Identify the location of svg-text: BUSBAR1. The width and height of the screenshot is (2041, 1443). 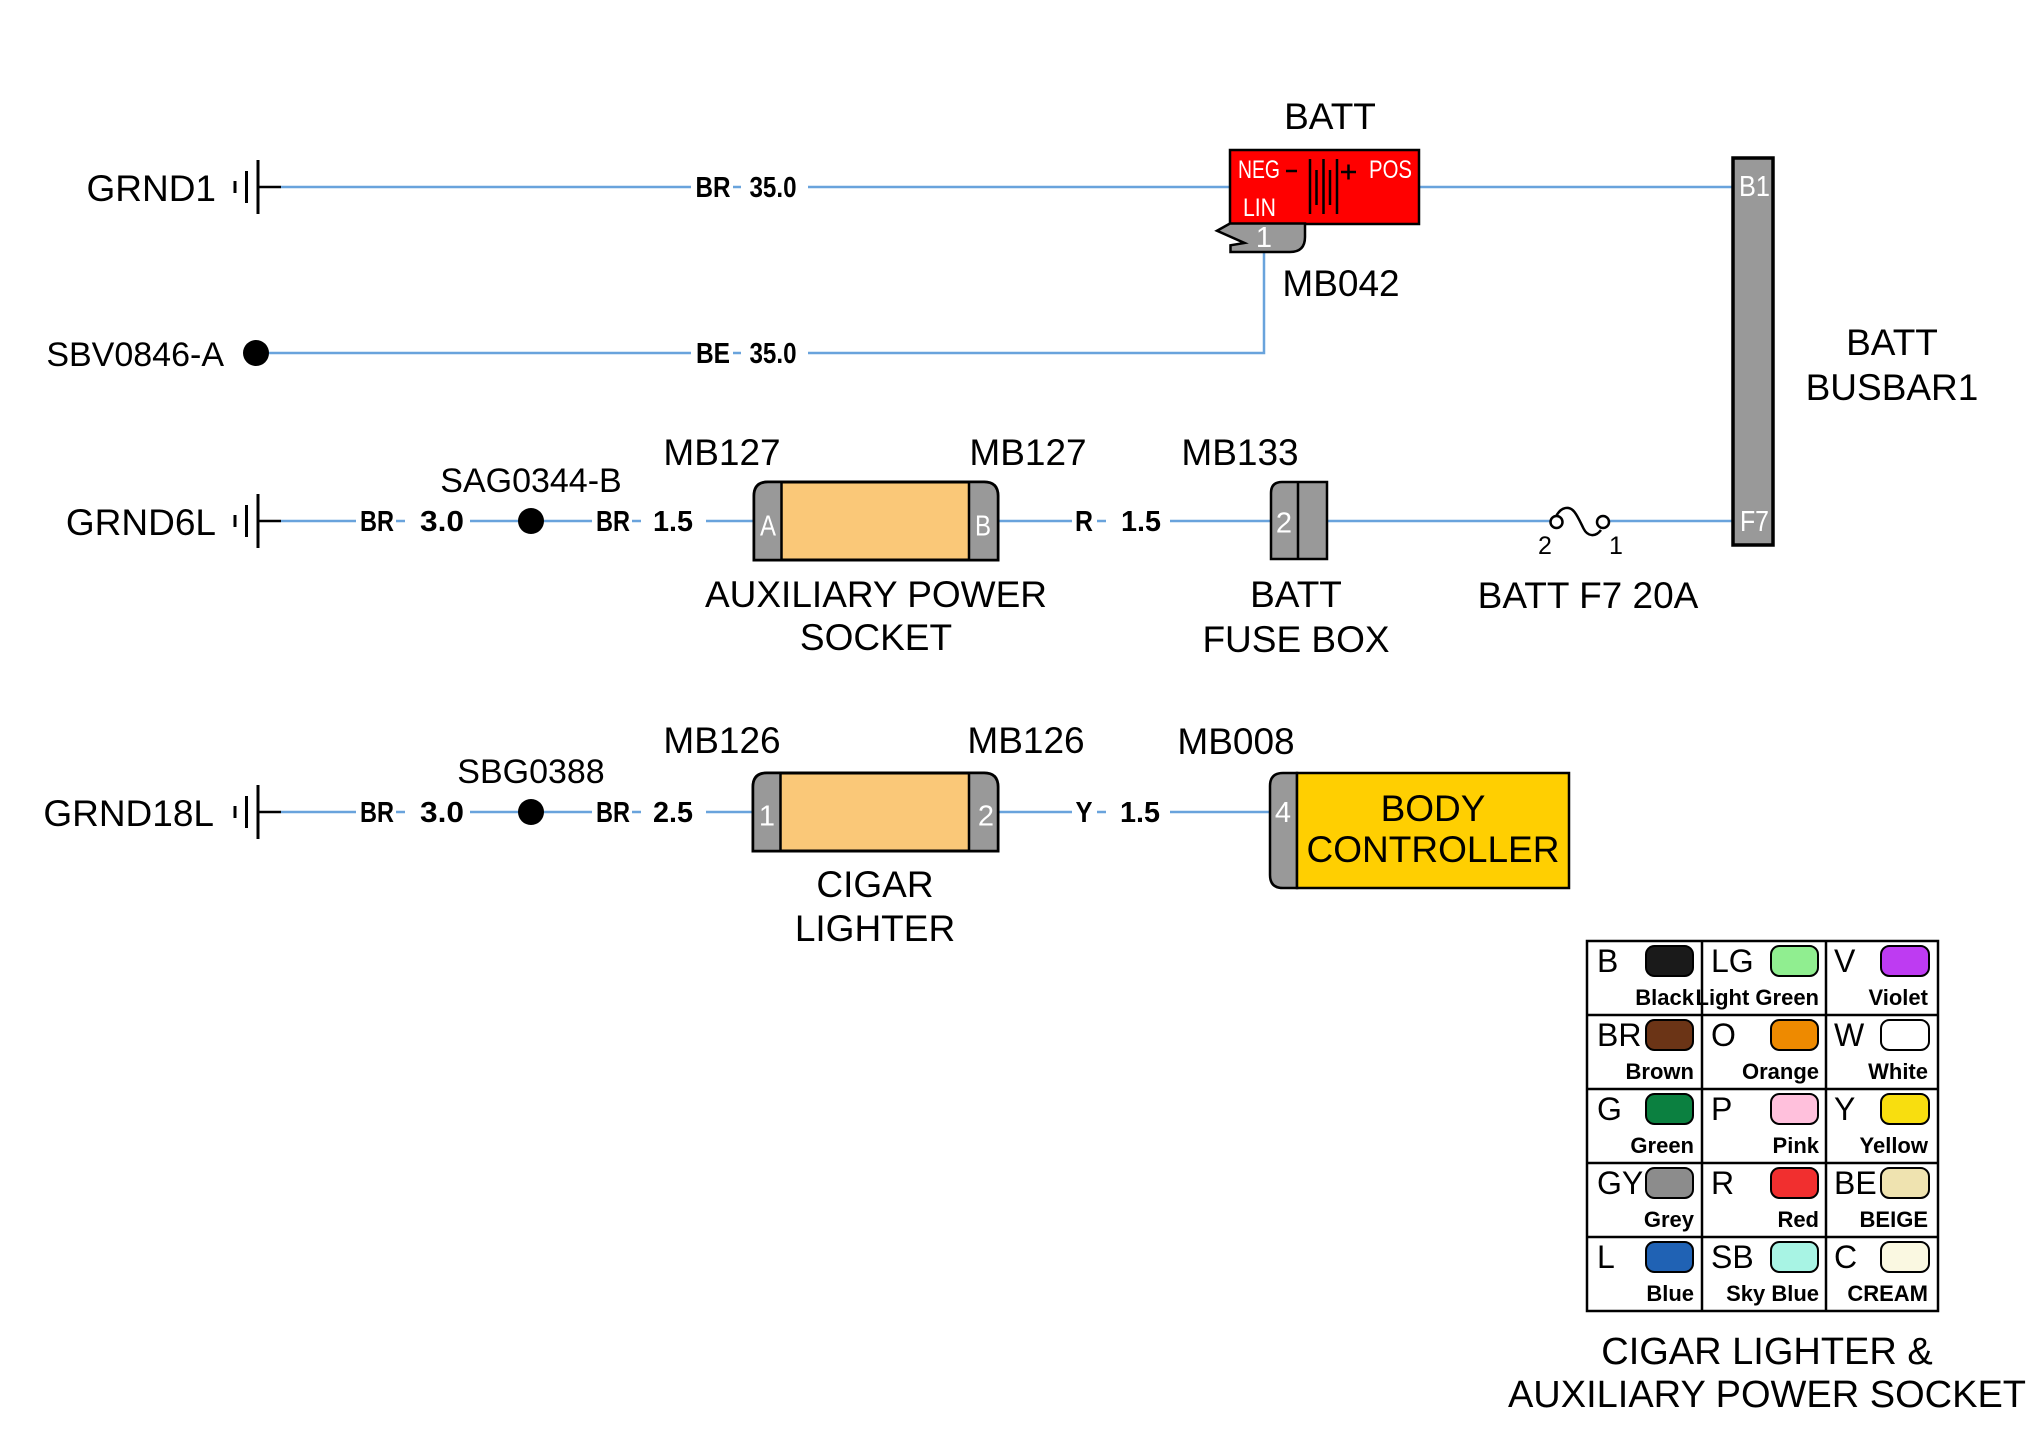
(1892, 387).